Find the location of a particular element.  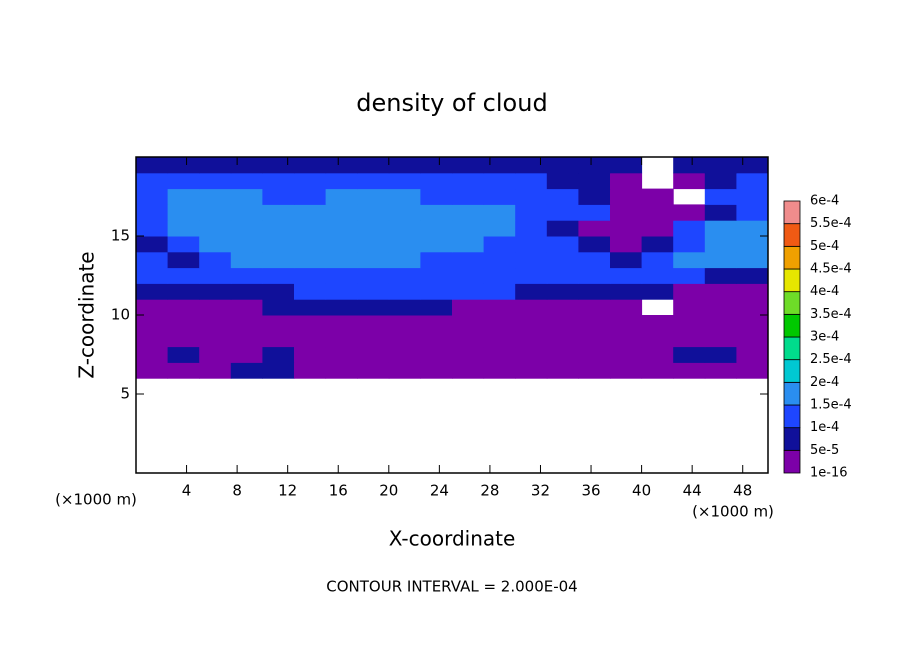

x-tick-label: 20 is located at coordinates (388, 491).